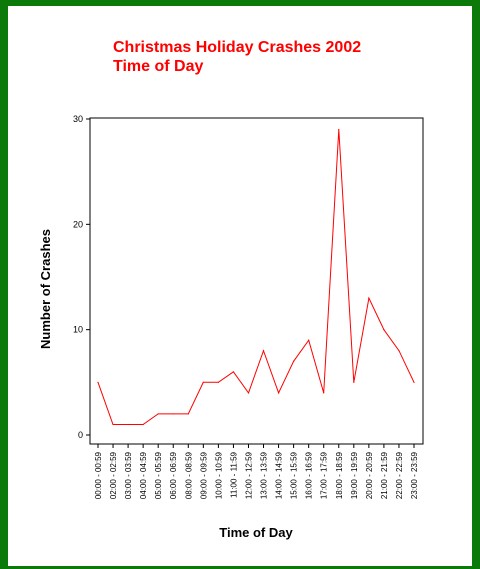 Image resolution: width=480 pixels, height=569 pixels. I want to click on x-tick-label-7: 09:00 - 09:59, so click(203, 475).